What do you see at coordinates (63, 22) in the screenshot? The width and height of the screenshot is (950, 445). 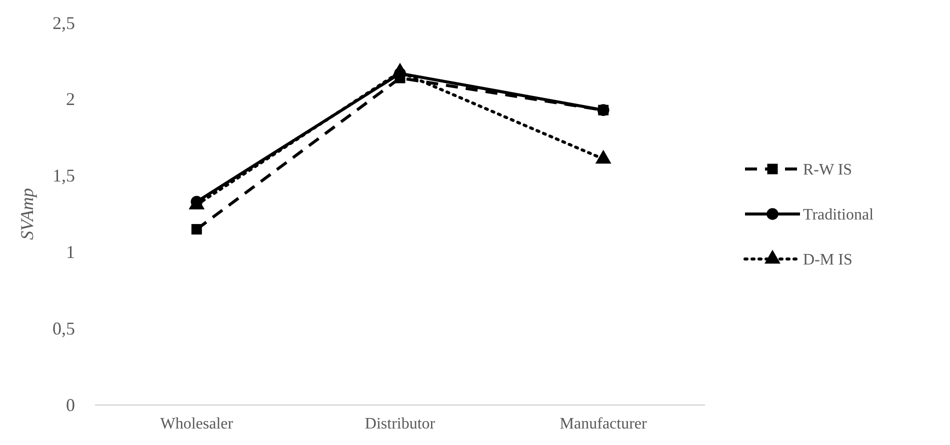 I see `y-tick-label: 2,5` at bounding box center [63, 22].